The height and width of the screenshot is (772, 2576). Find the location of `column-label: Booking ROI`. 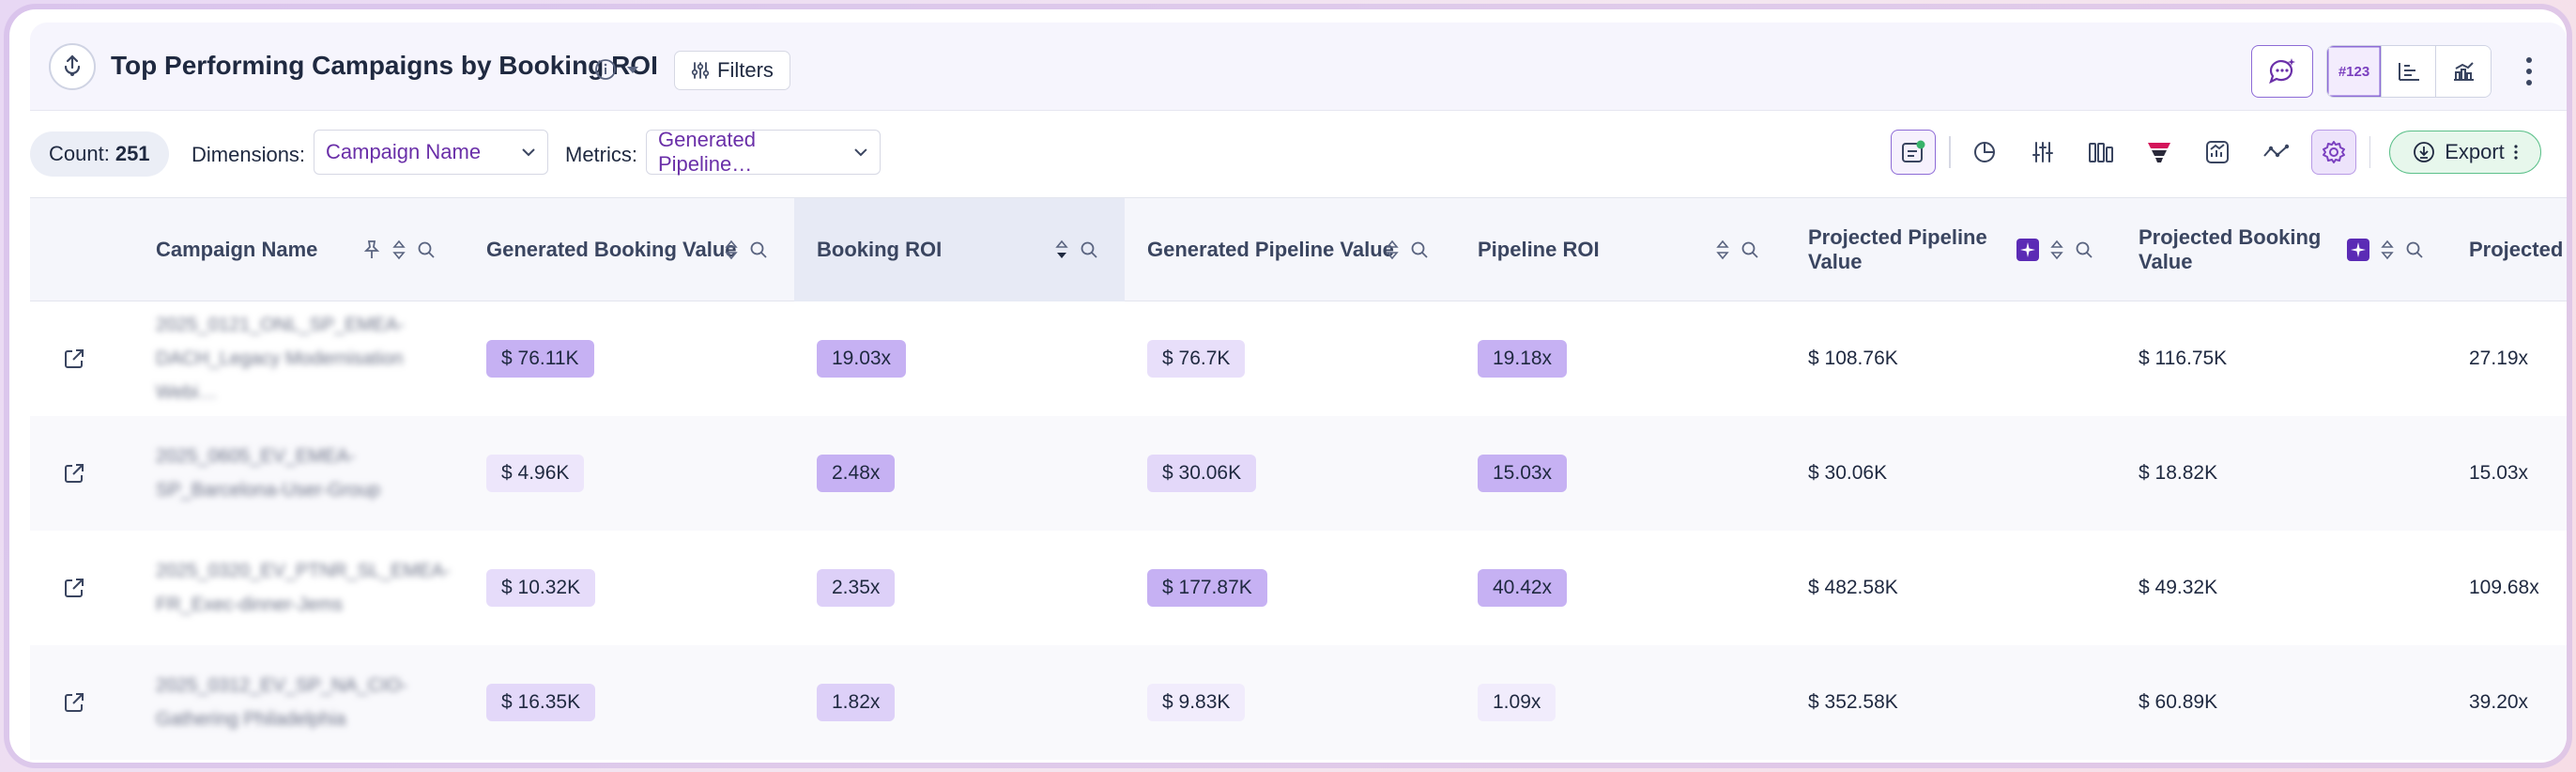

column-label: Booking ROI is located at coordinates (880, 249).